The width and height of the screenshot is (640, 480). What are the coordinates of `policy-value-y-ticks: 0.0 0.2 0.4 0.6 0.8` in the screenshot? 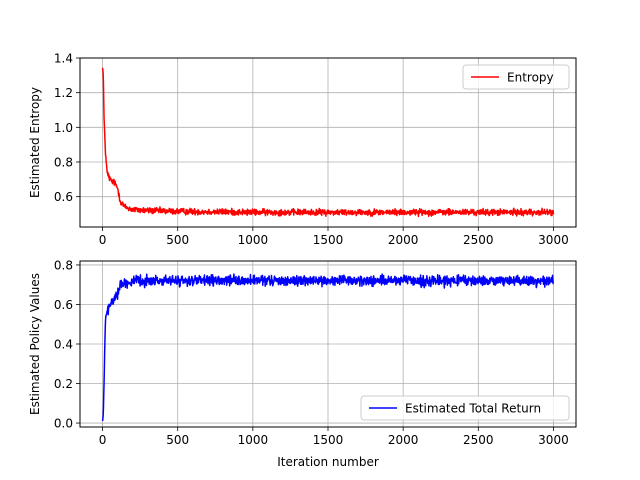 It's located at (67, 344).